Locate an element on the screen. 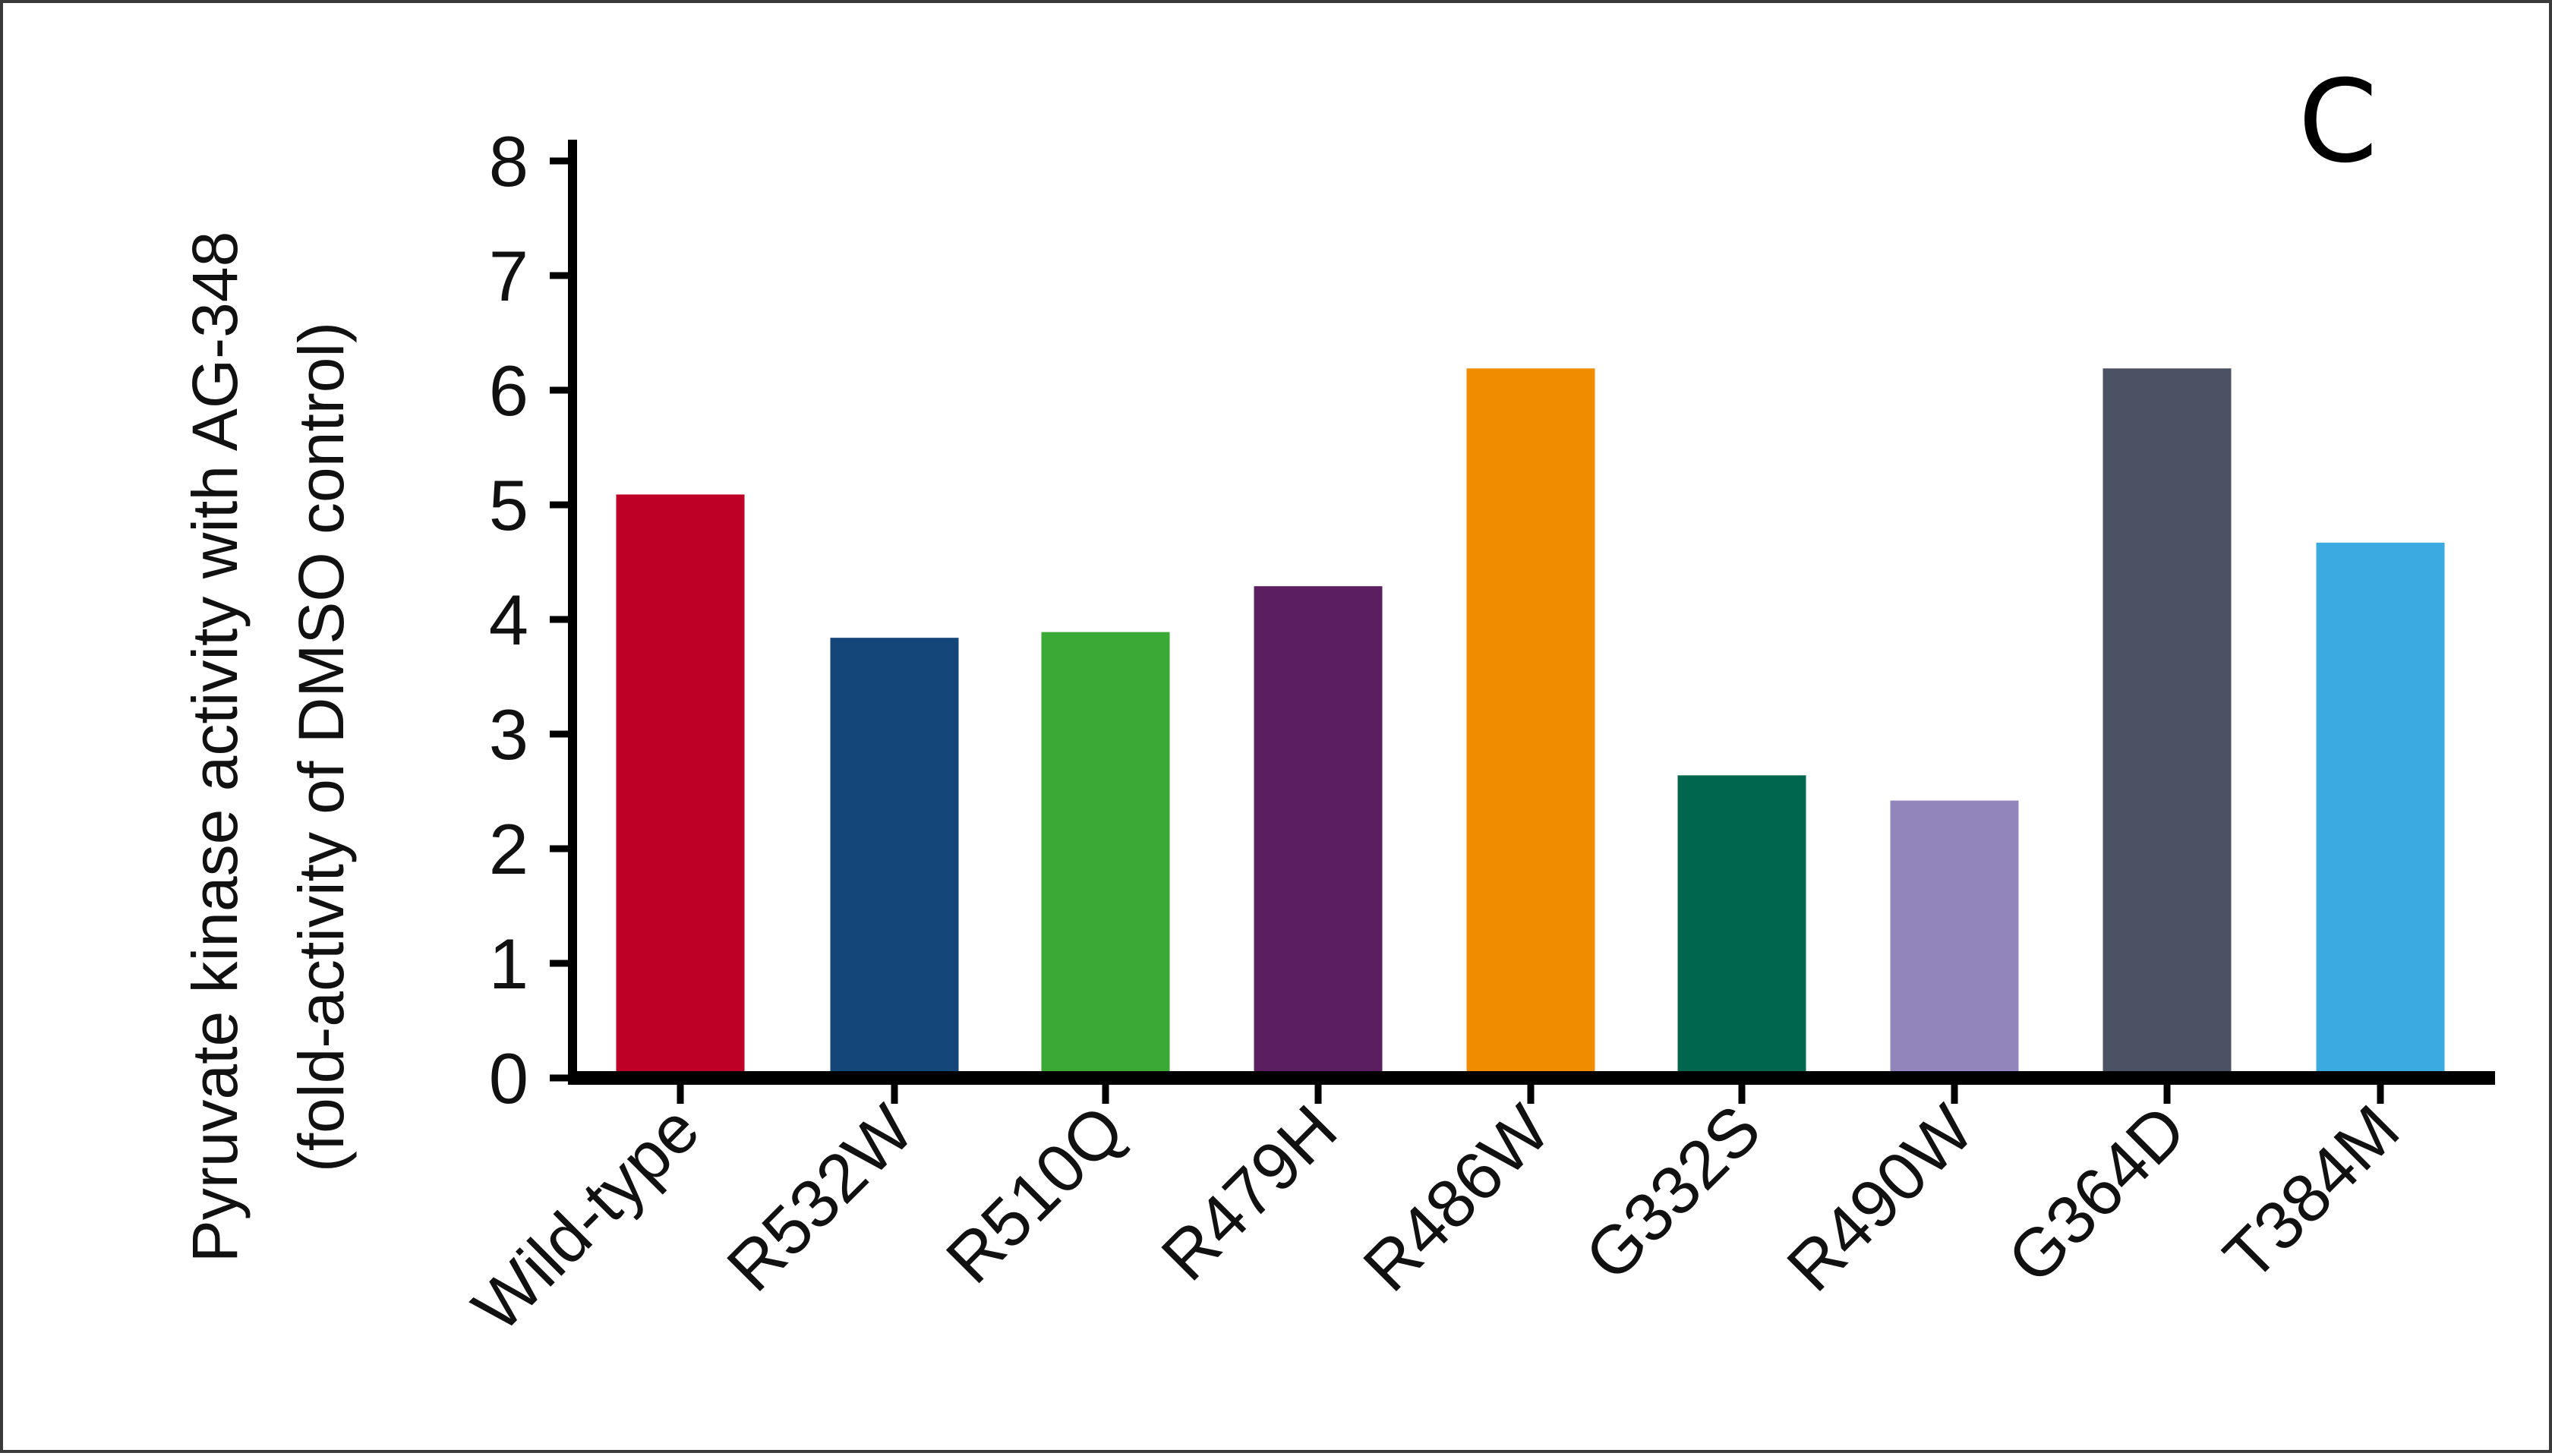 The height and width of the screenshot is (1456, 2552). panel-label: C is located at coordinates (2338, 122).